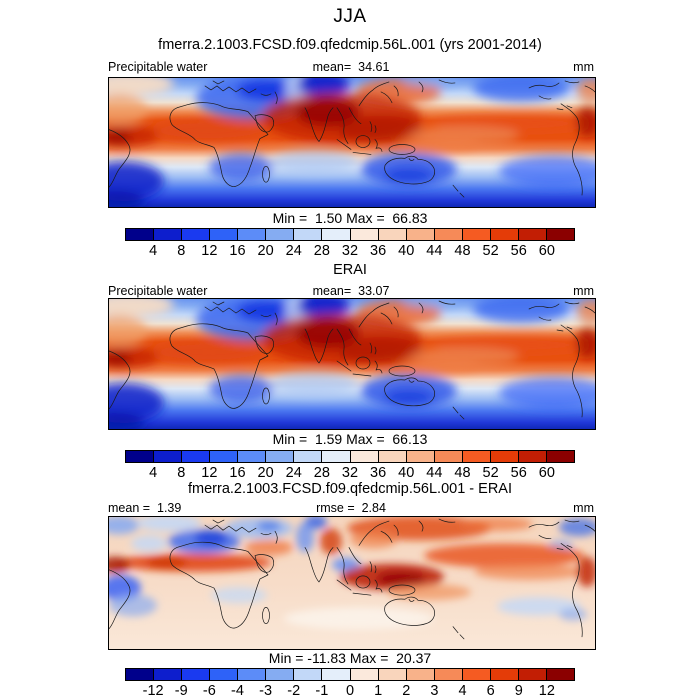  I want to click on colorbar-diff, so click(350, 674).